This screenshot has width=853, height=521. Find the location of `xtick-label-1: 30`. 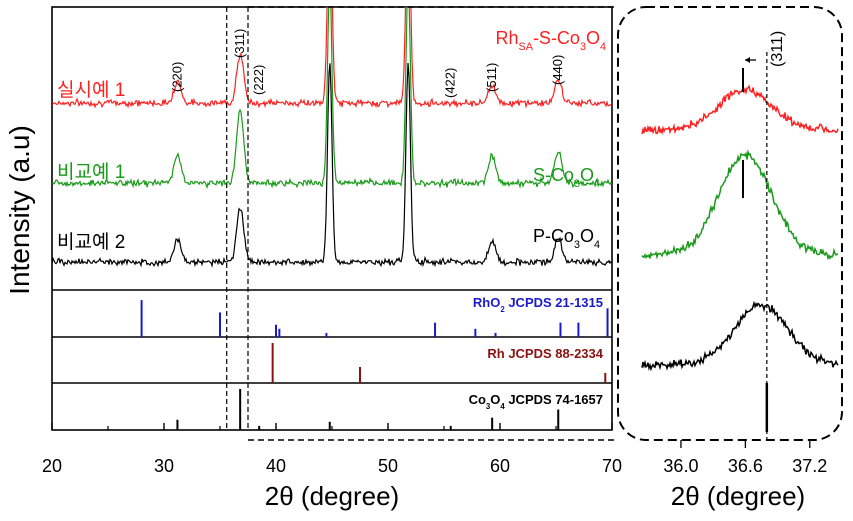

xtick-label-1: 30 is located at coordinates (164, 466).